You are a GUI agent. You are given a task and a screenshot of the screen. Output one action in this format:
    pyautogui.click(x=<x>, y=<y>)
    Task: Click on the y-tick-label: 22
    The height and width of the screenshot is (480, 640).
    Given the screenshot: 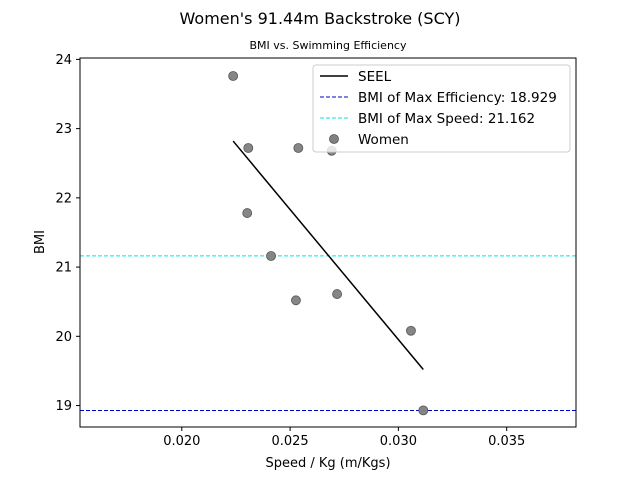 What is the action you would take?
    pyautogui.click(x=63, y=198)
    